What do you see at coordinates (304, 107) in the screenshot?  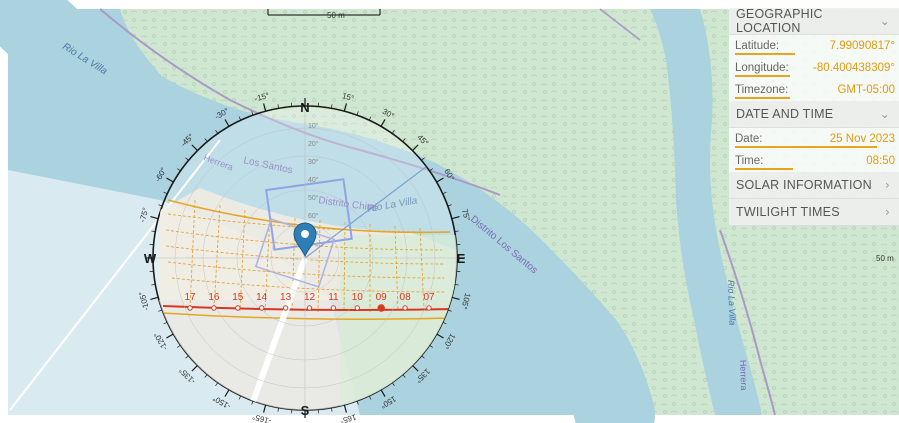 I see `cardinal-north: N` at bounding box center [304, 107].